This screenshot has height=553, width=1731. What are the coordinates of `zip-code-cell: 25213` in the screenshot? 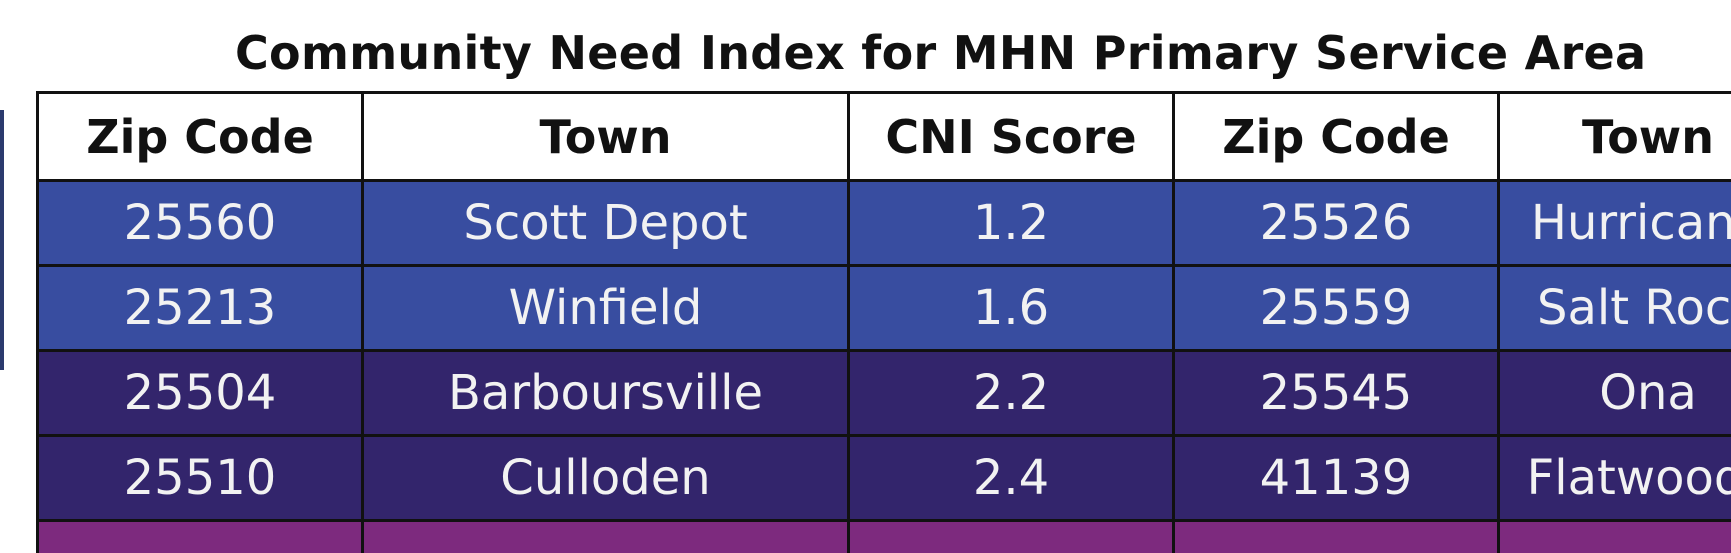 It's located at (200, 308).